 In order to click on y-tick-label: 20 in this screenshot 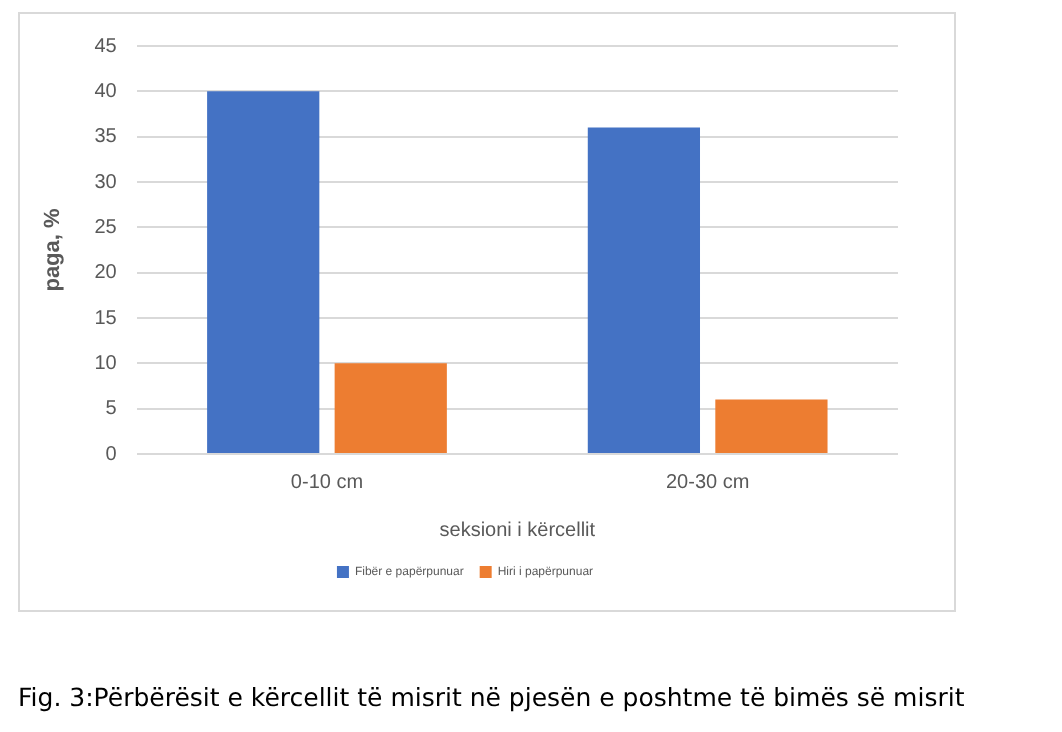, I will do `click(106, 273)`.